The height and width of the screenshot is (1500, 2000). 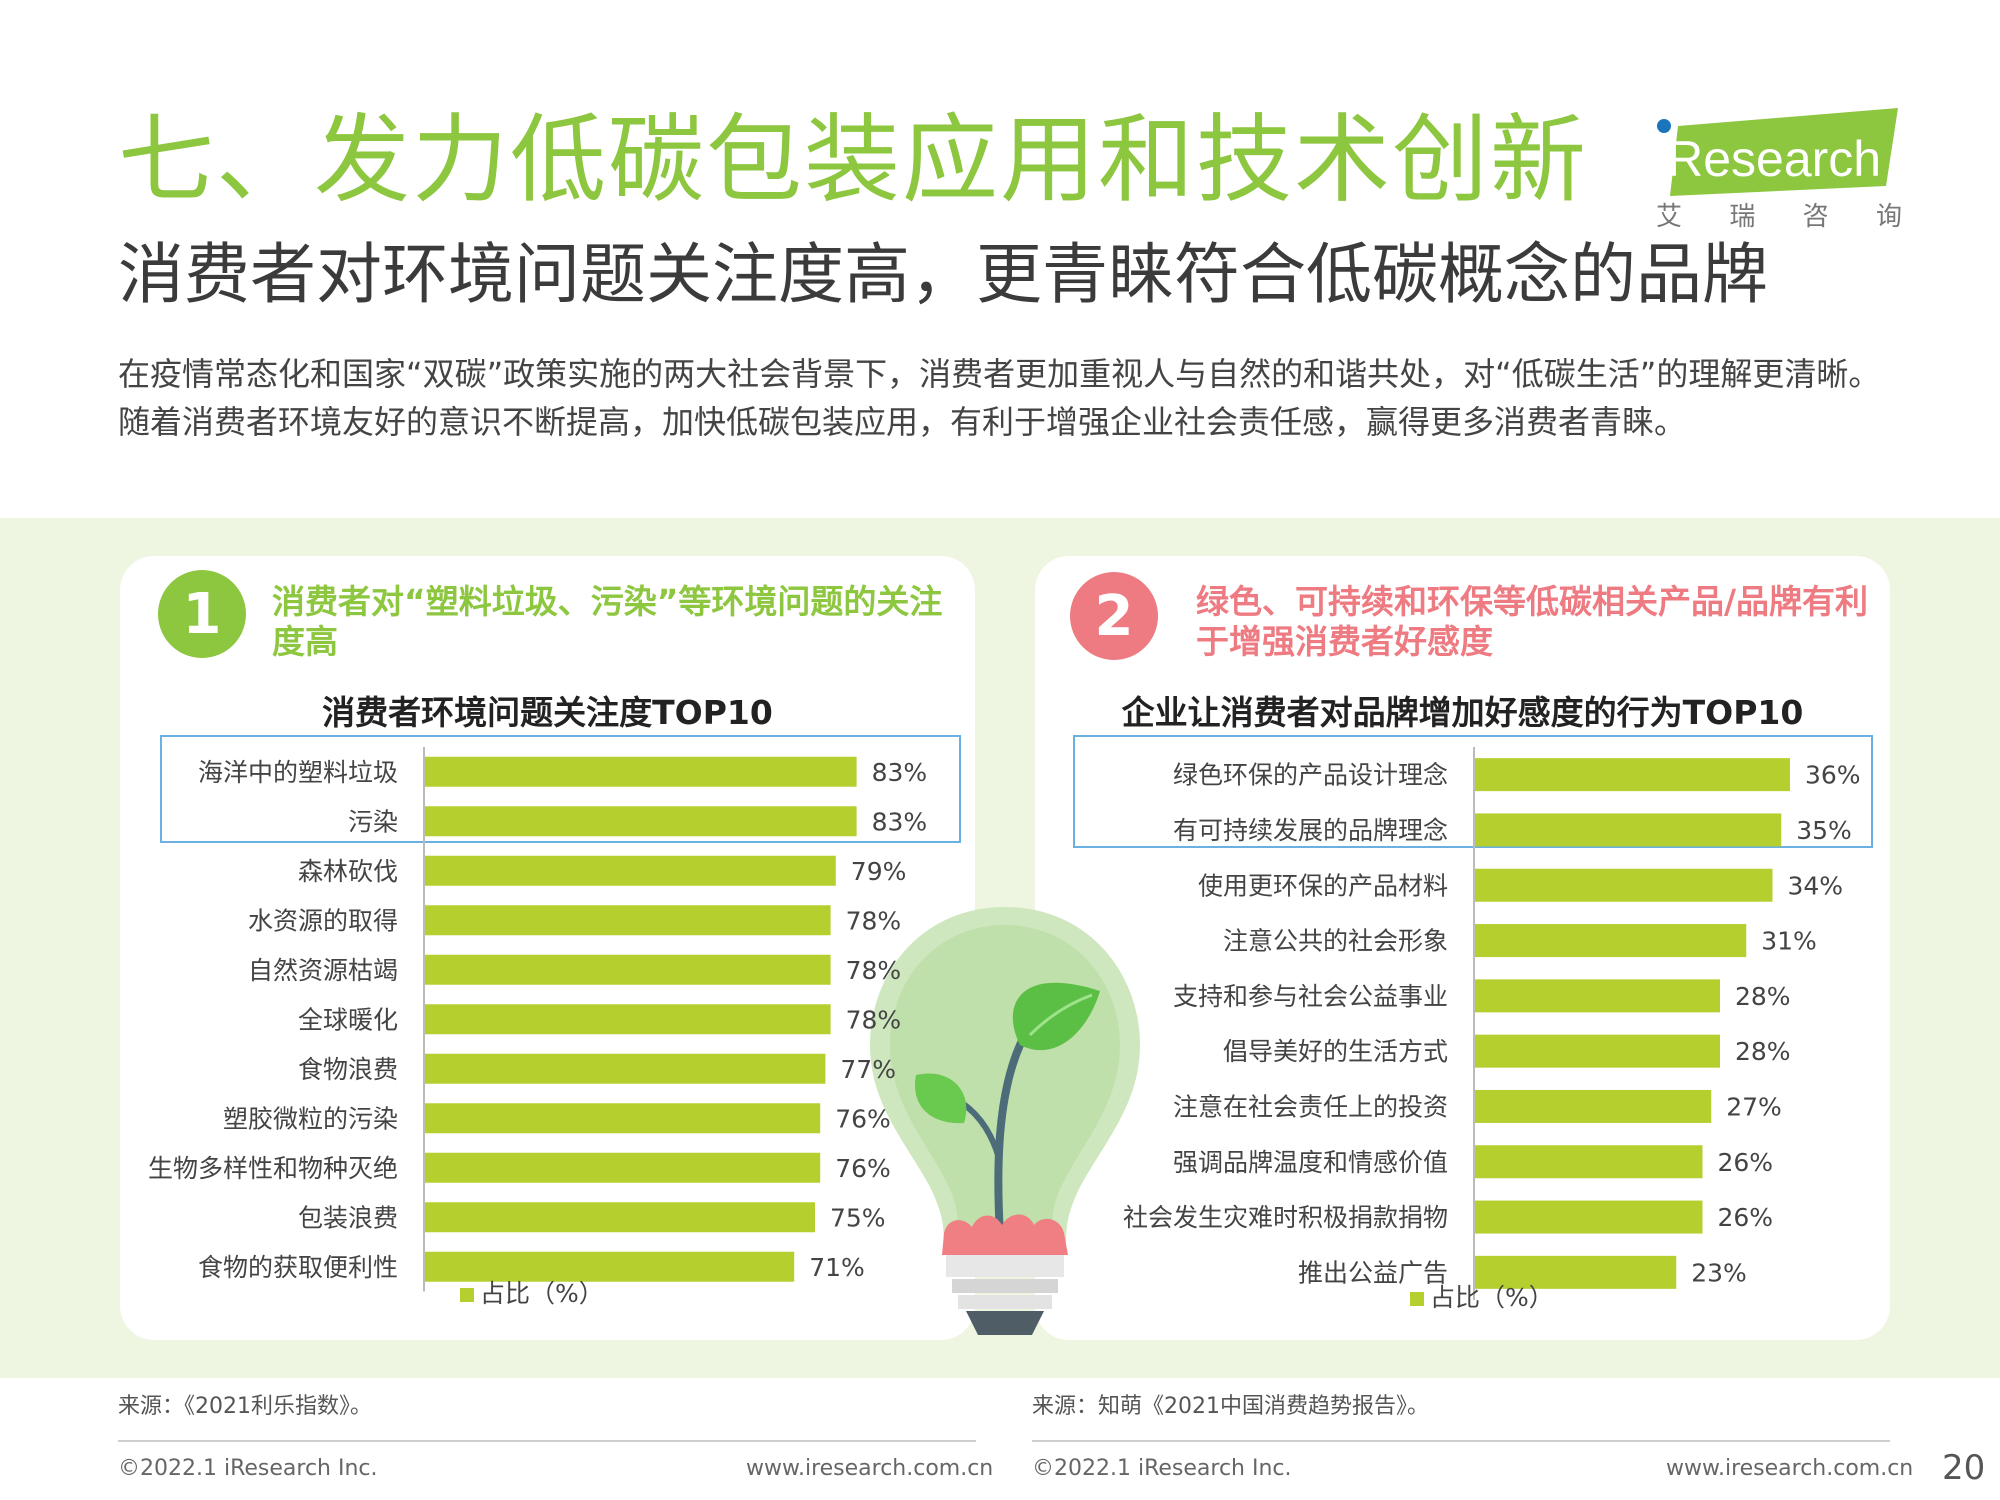 What do you see at coordinates (1462, 712) in the screenshot?
I see `chart2-title: 企业让消费者对品牌增加好感度的行为TOP10` at bounding box center [1462, 712].